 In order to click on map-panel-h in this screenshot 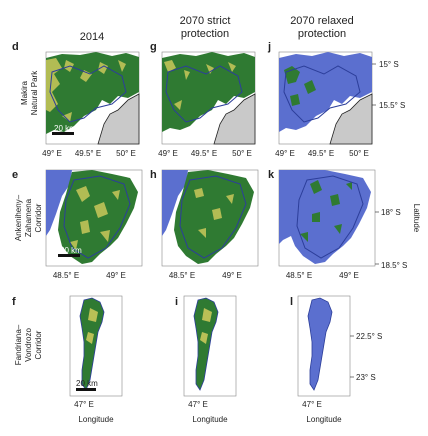, I will do `click(210, 218)`.